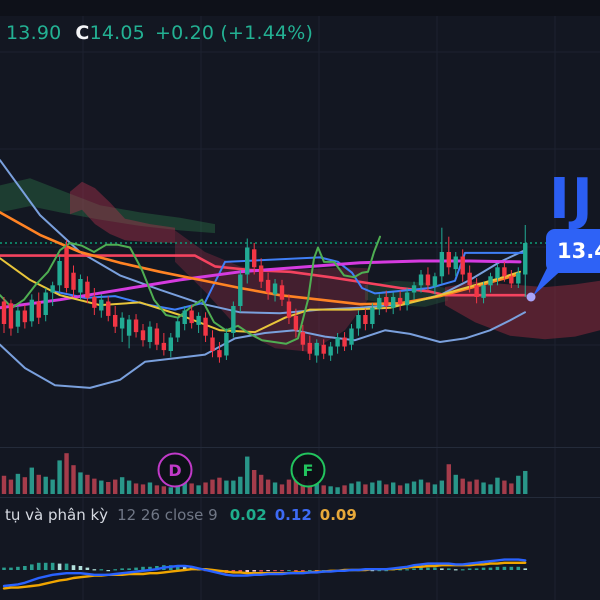 The width and height of the screenshot is (600, 600). What do you see at coordinates (308, 470) in the screenshot?
I see `event-marker-f` at bounding box center [308, 470].